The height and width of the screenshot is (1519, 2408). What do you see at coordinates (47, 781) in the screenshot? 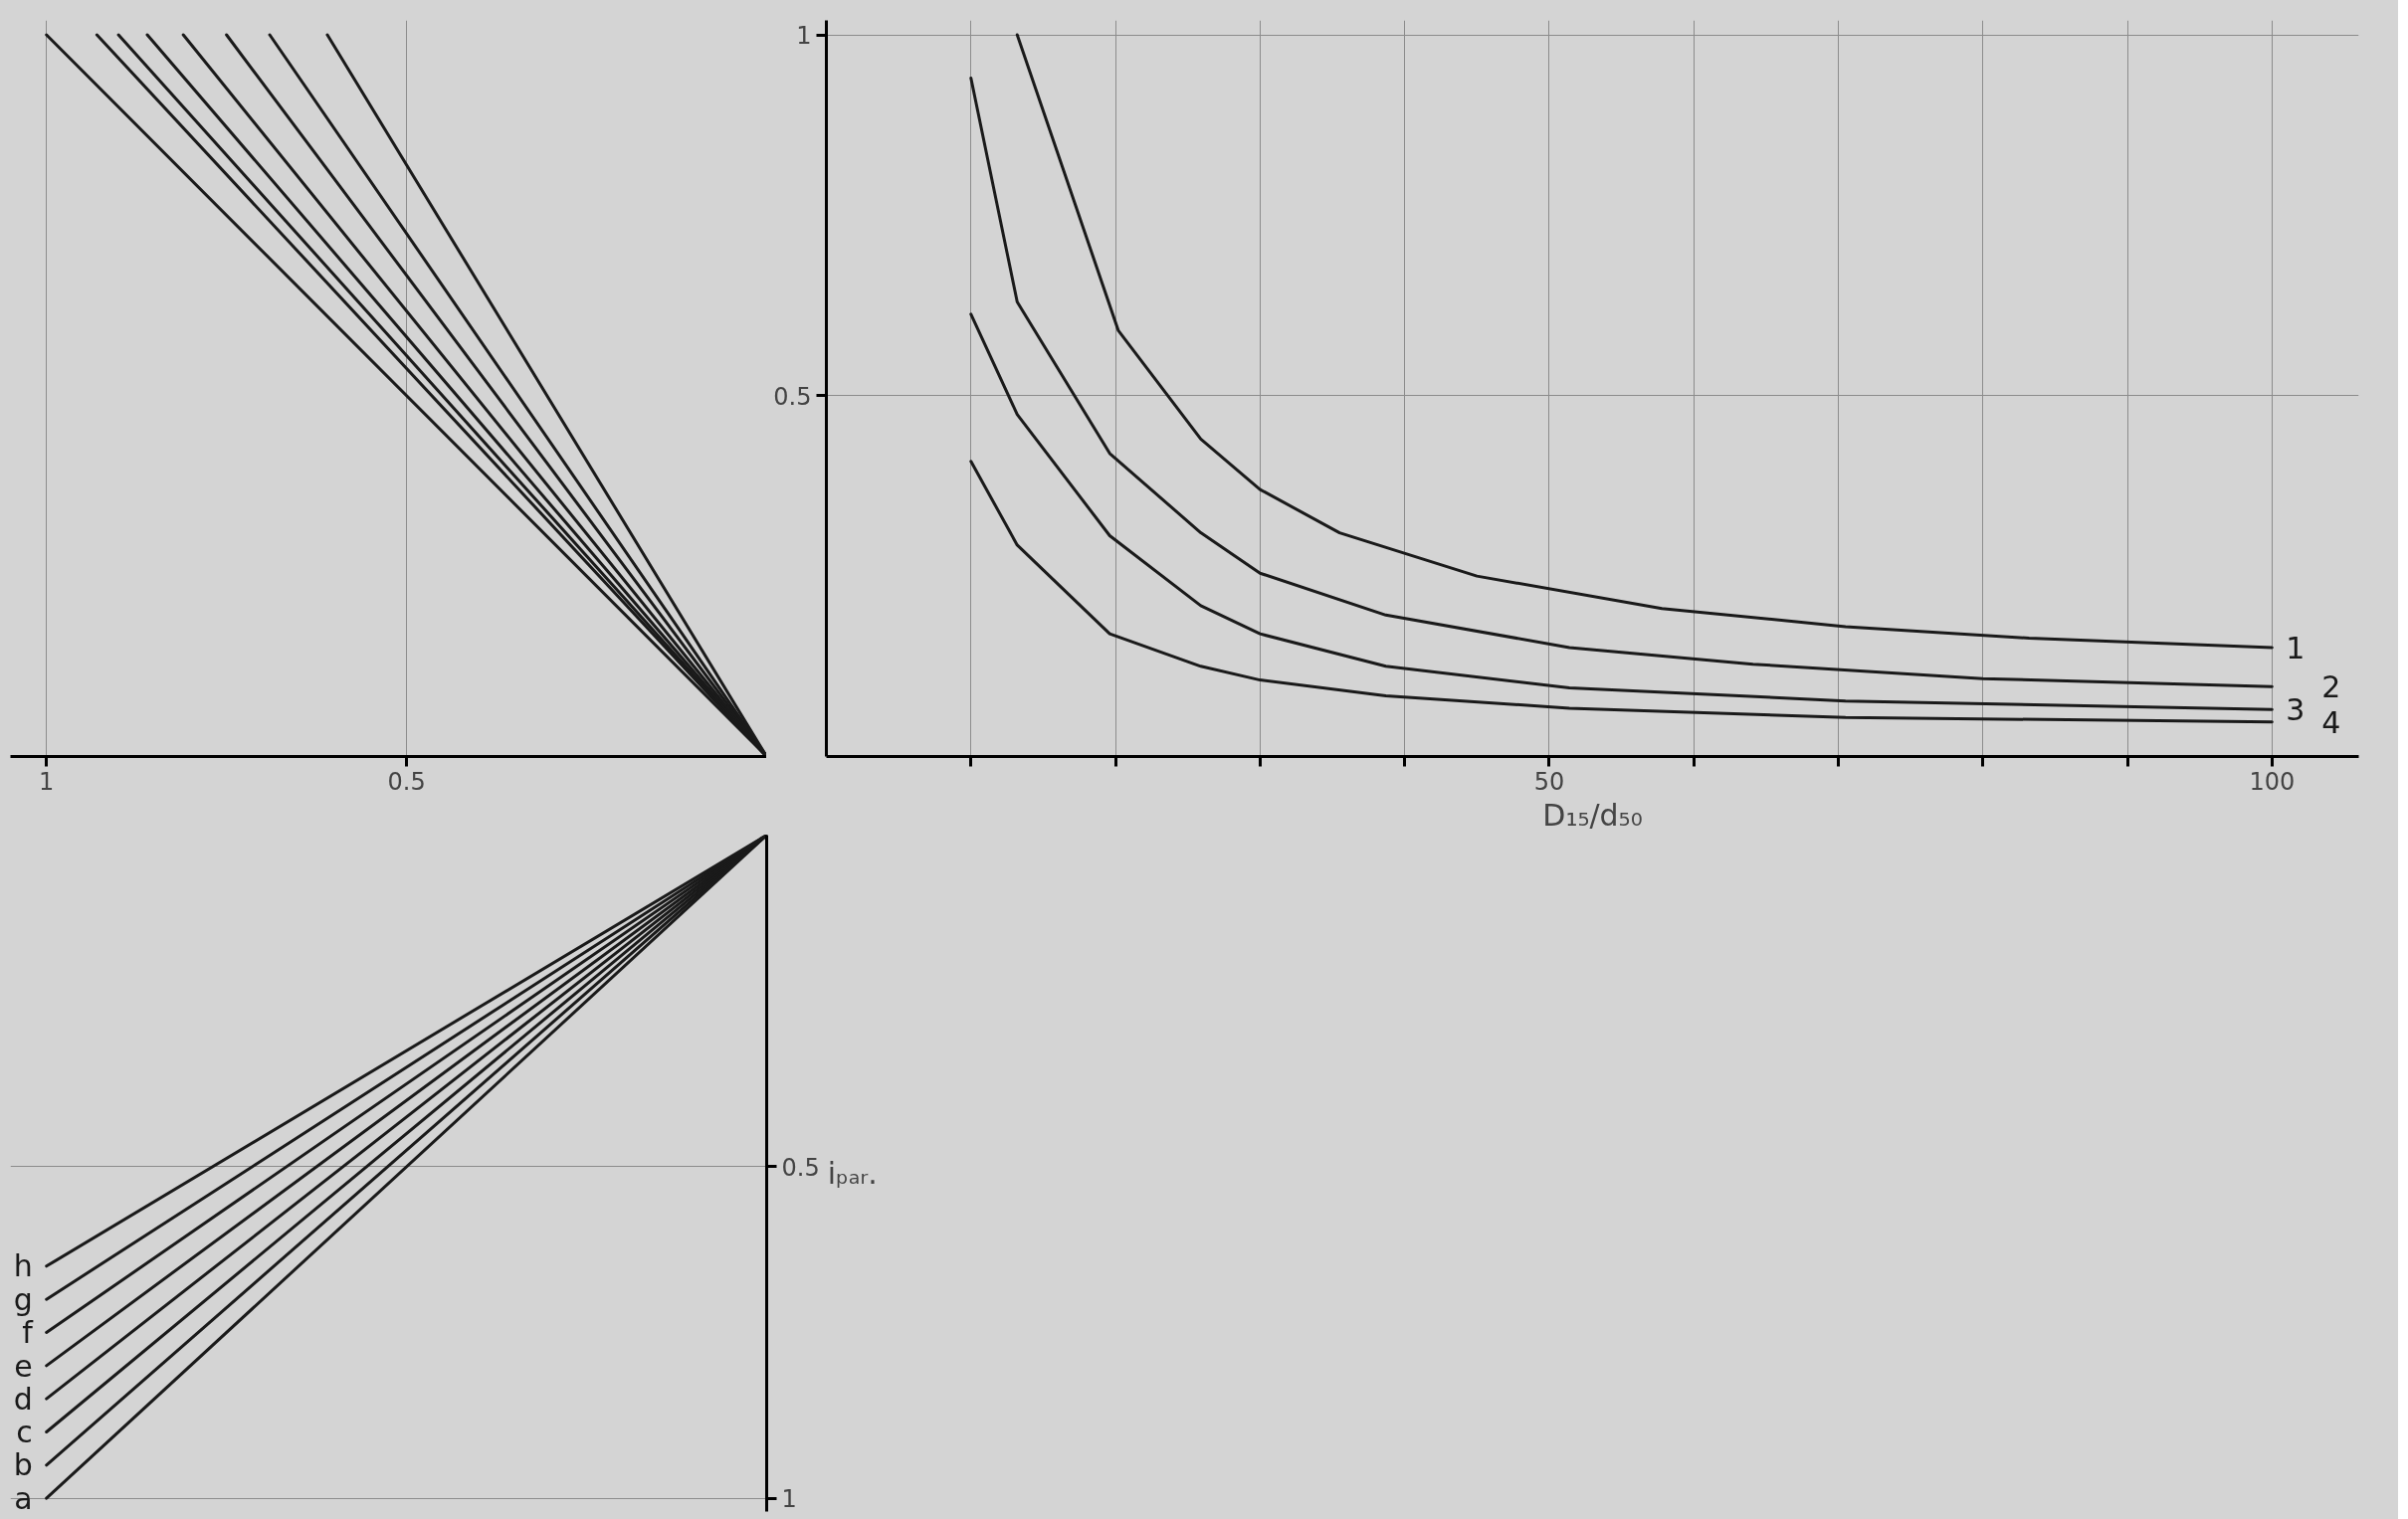
I see `x-tick-label: 1` at bounding box center [47, 781].